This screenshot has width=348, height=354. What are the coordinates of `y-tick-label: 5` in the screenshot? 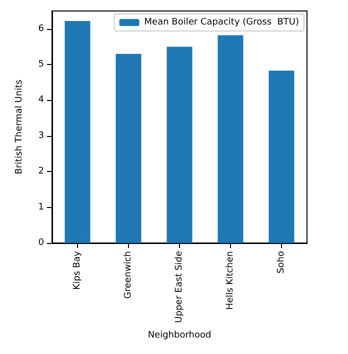 It's located at (41, 65).